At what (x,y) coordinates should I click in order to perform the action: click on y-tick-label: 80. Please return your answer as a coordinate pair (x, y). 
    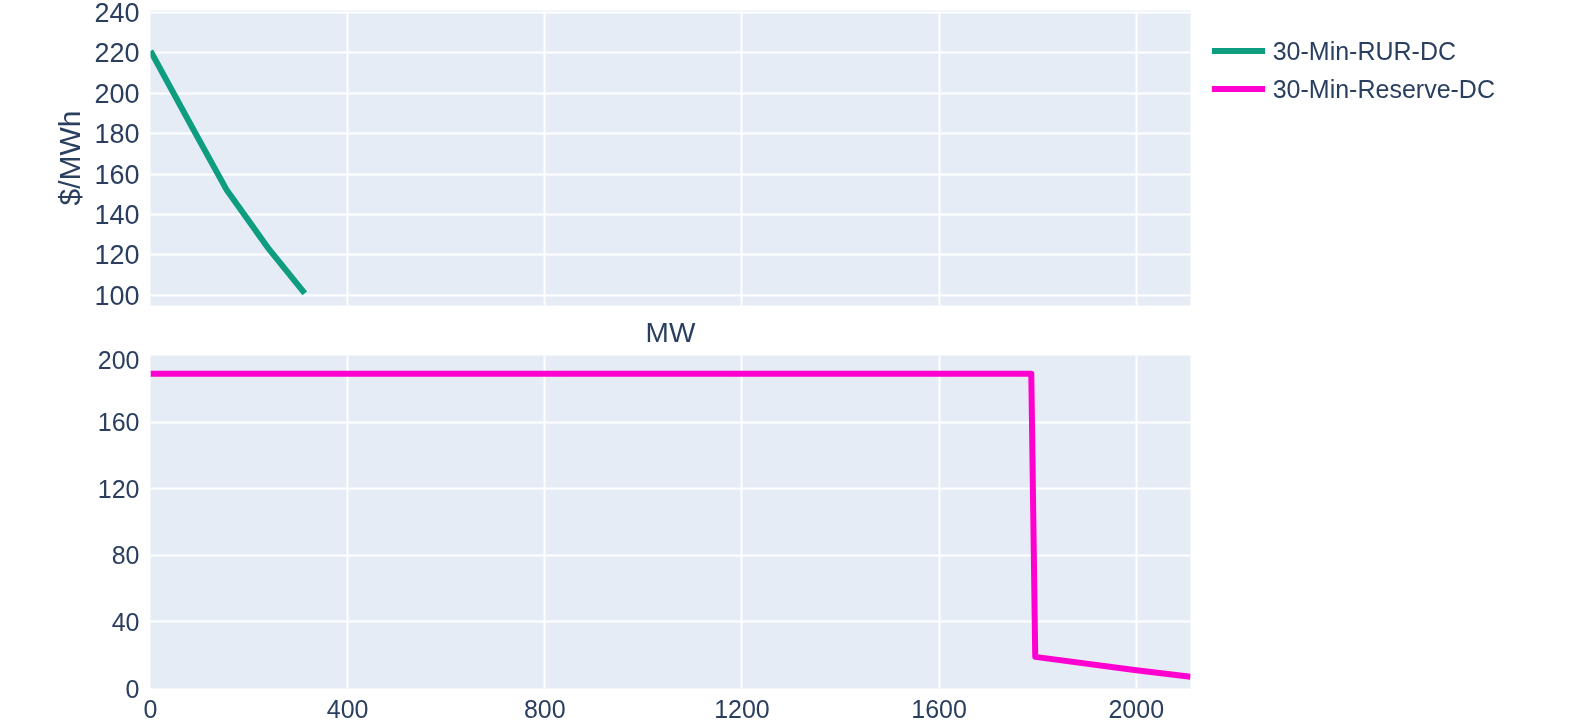
    Looking at the image, I should click on (125, 555).